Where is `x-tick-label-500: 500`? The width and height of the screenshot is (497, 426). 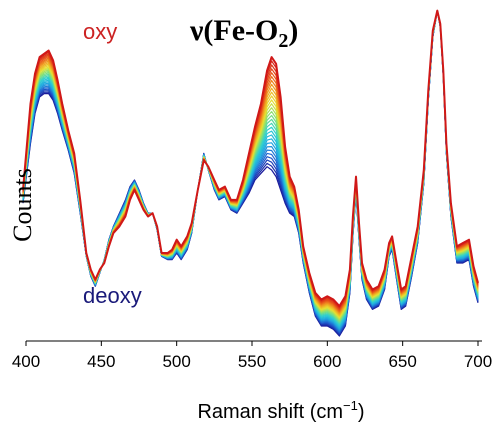 x-tick-label-500: 500 is located at coordinates (176, 361).